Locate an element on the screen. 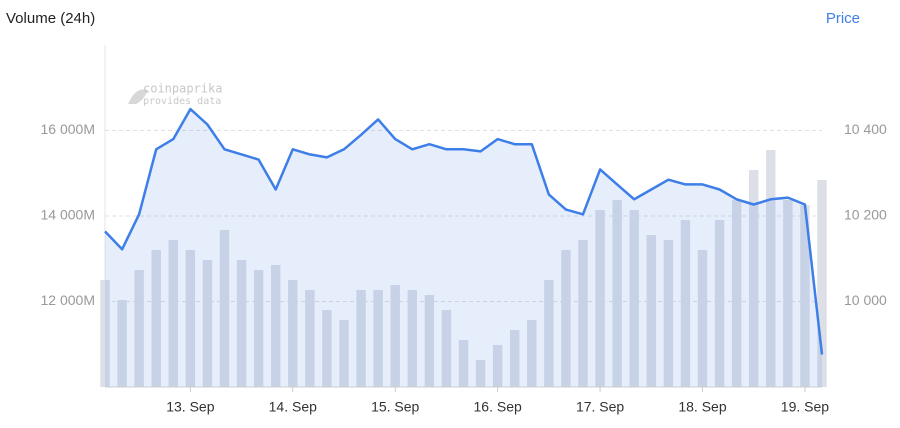 Image resolution: width=900 pixels, height=428 pixels. y2-tick-label: 10 200 is located at coordinates (865, 215).